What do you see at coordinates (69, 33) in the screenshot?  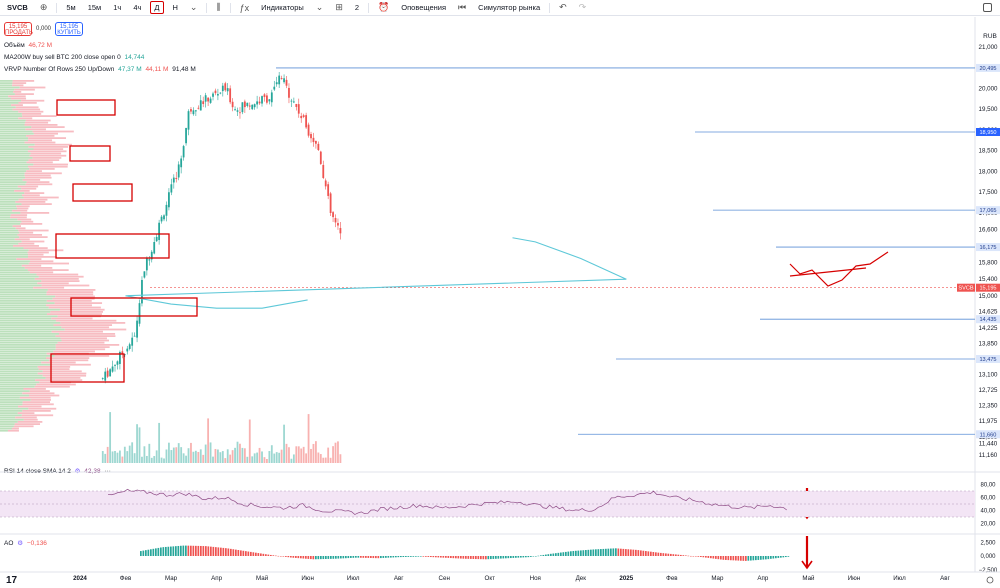 I see `buy-label: КУПИТЬ` at bounding box center [69, 33].